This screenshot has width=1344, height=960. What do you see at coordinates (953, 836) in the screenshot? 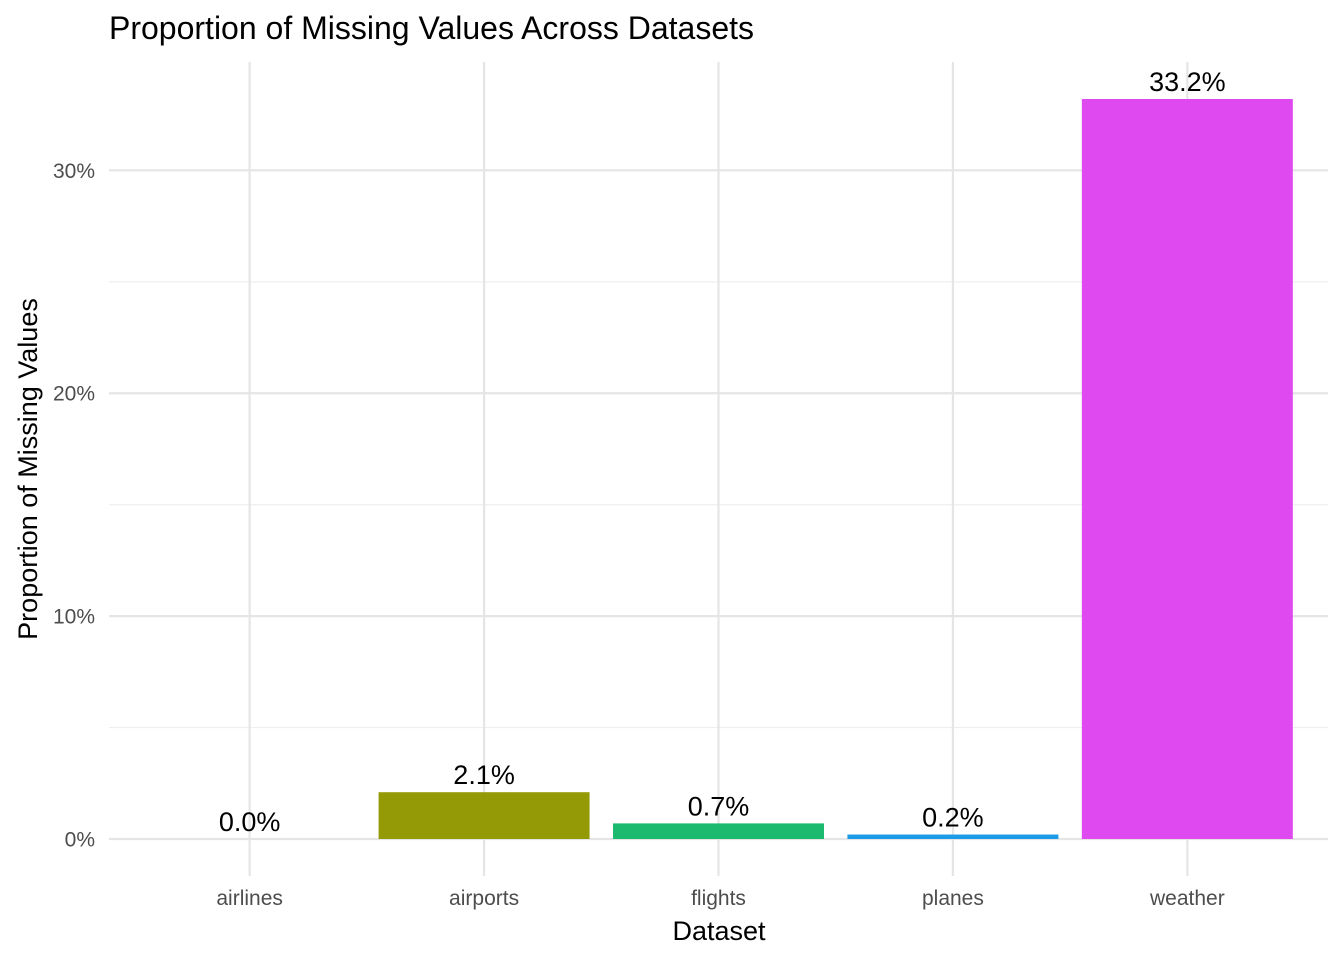
I see `bar-planes` at bounding box center [953, 836].